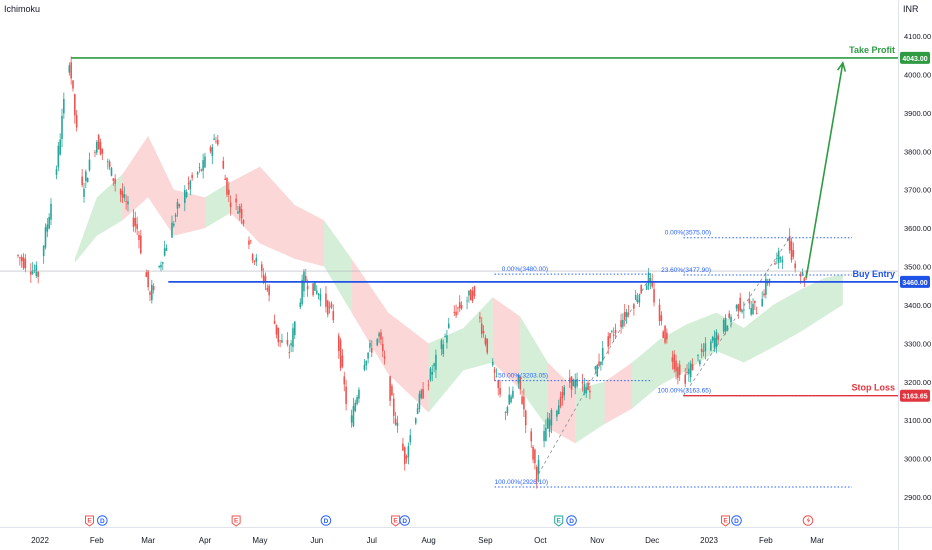 Image resolution: width=932 pixels, height=550 pixels. What do you see at coordinates (89, 521) in the screenshot?
I see `earnings-event-icon` at bounding box center [89, 521].